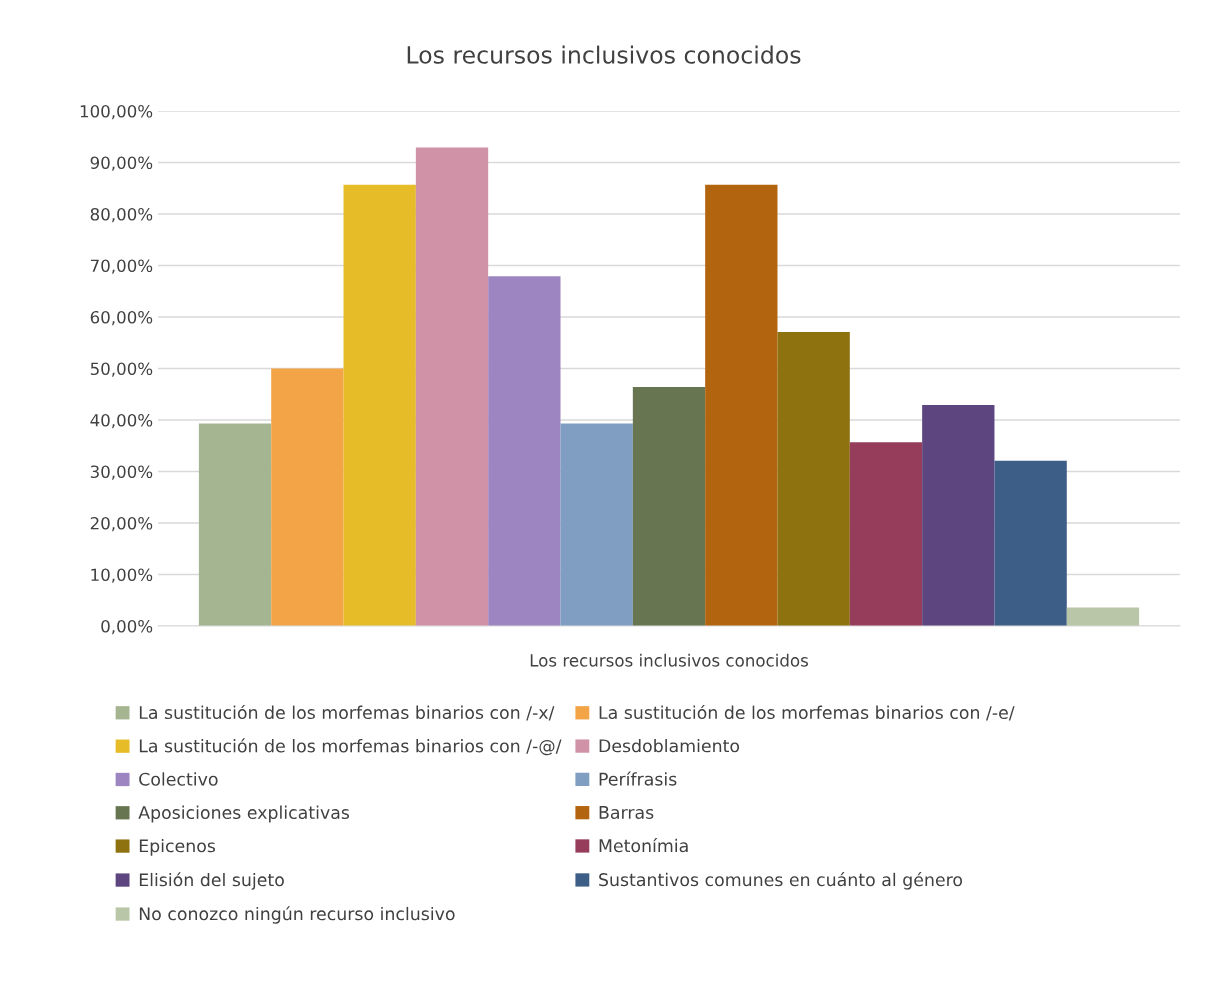  Describe the element at coordinates (121, 318) in the screenshot. I see `y-tick-label: 60,00%` at that location.